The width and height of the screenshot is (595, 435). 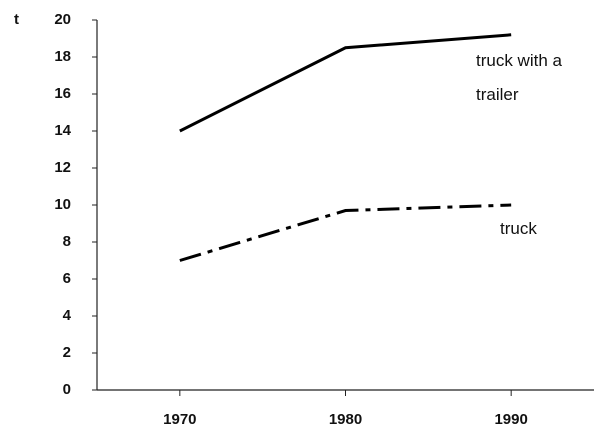 What do you see at coordinates (16, 19) in the screenshot?
I see `y-axis-label: t` at bounding box center [16, 19].